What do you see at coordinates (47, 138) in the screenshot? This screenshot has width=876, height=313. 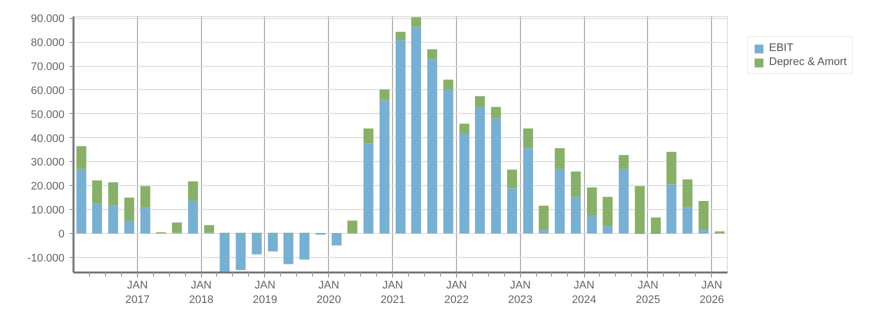 I see `y-tick-label: 40.000` at bounding box center [47, 138].